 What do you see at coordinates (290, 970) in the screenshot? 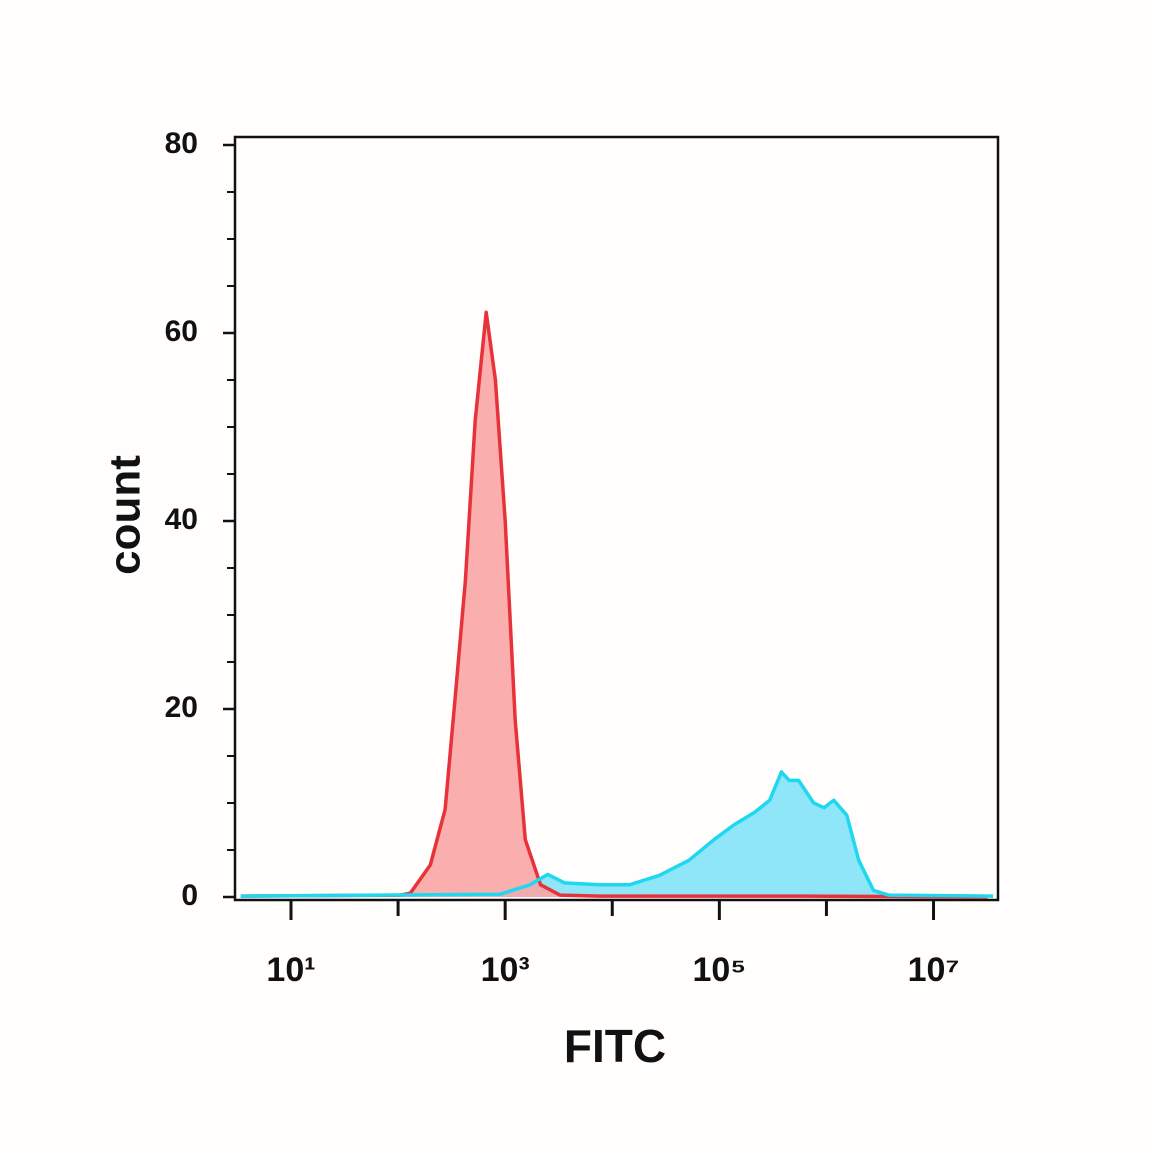
I see `x-tick-label: 10¹` at bounding box center [290, 970].